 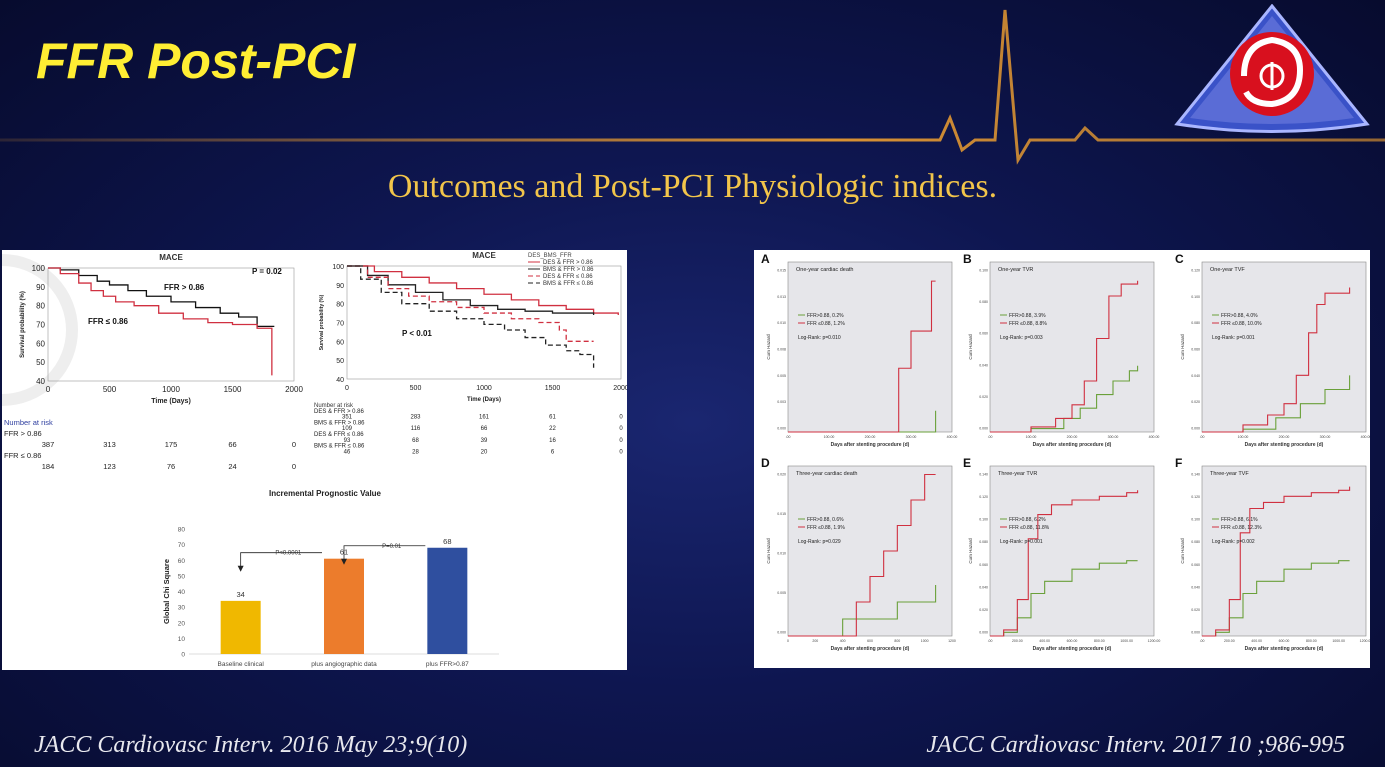 What do you see at coordinates (110, 389) in the screenshot?
I see `km1-xtick-label: 500` at bounding box center [110, 389].